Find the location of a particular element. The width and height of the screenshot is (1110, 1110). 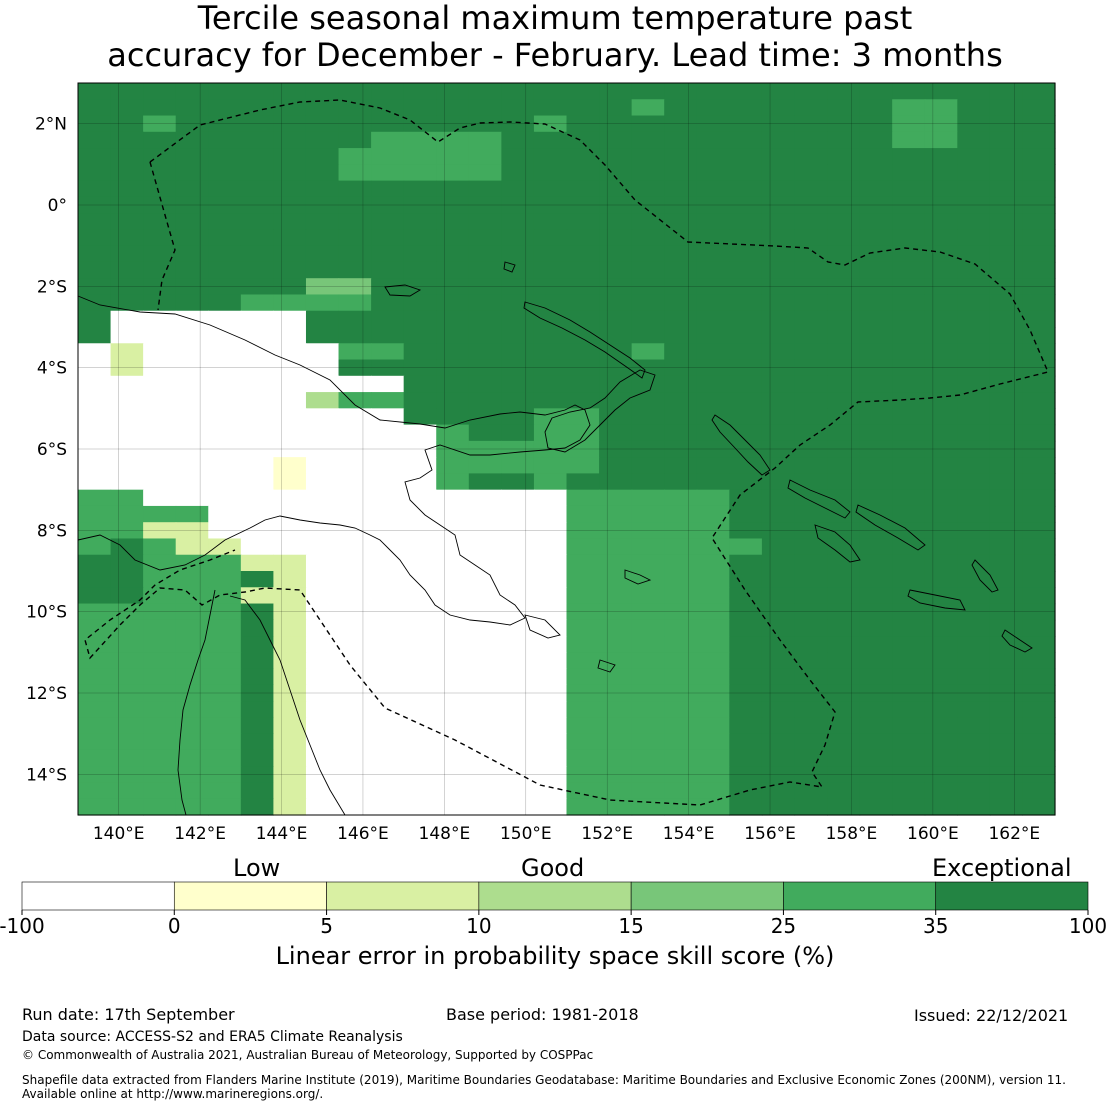

colorbar-tick-label: 100 is located at coordinates (1088, 926).